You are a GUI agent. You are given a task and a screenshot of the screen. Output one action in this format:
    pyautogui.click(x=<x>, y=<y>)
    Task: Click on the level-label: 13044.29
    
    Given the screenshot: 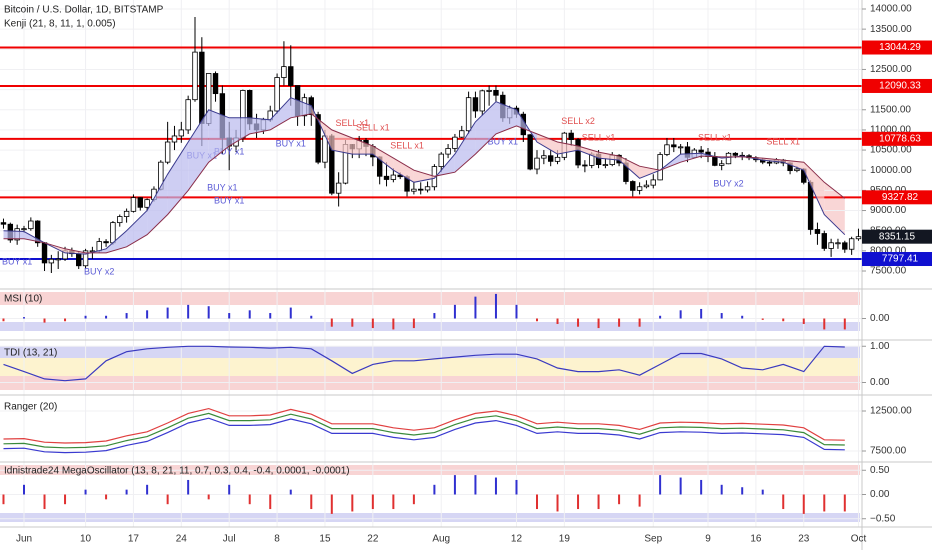 What is the action you would take?
    pyautogui.click(x=900, y=47)
    